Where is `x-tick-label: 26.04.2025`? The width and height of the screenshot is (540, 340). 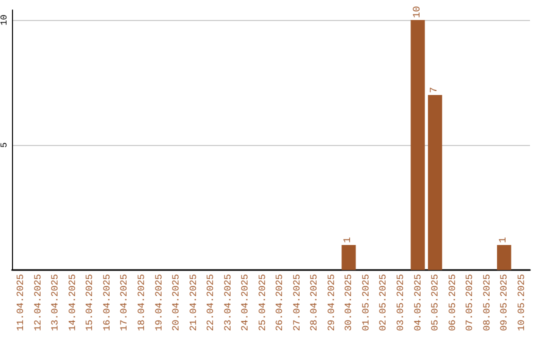 x-tick-label: 26.04.2025 is located at coordinates (280, 303).